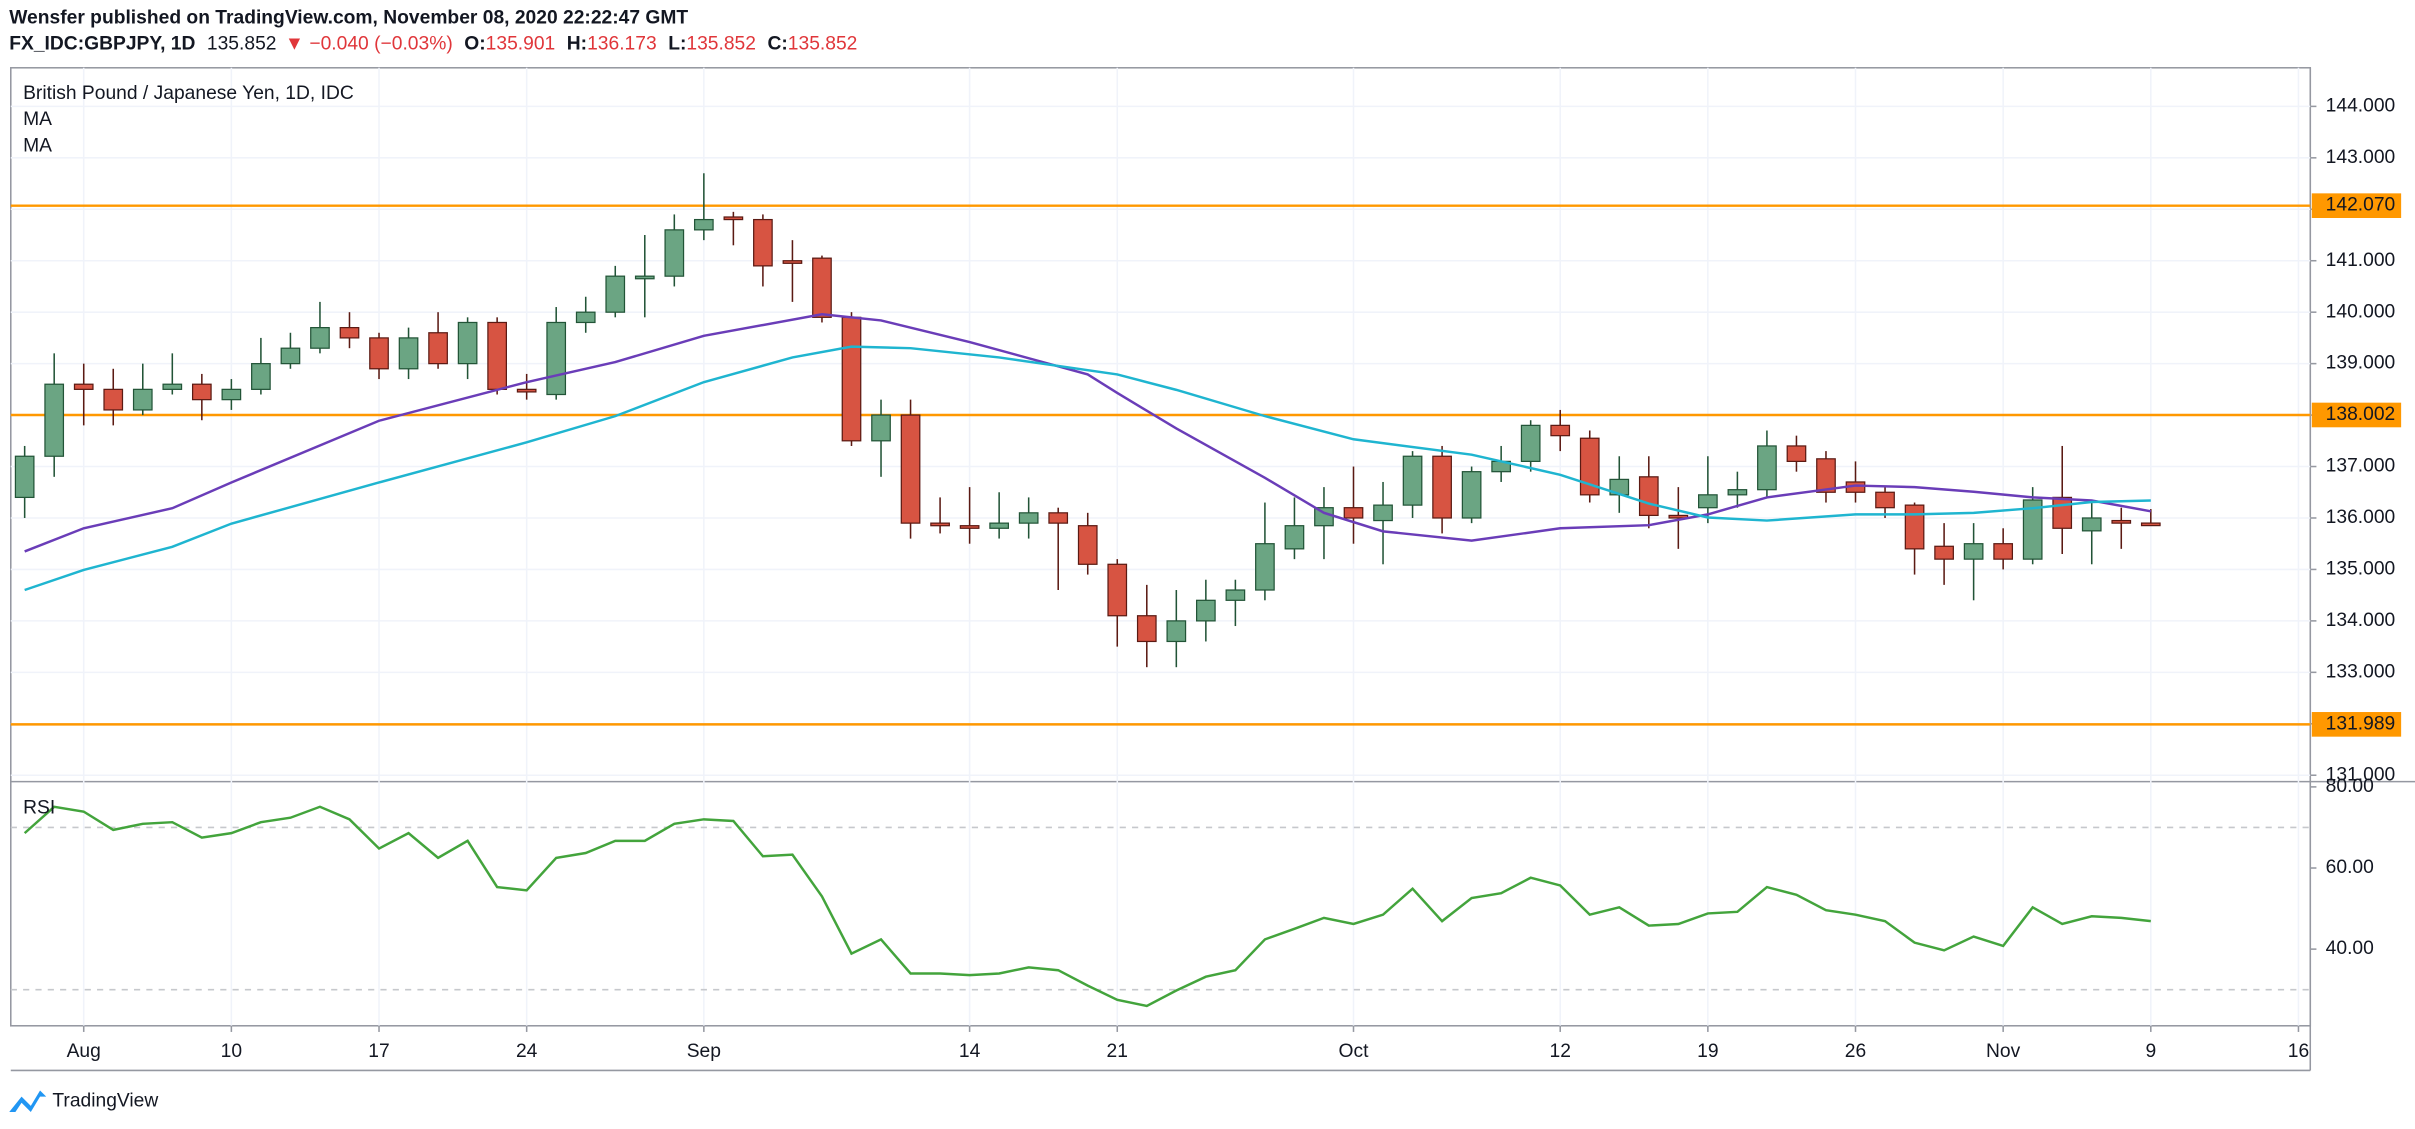 The height and width of the screenshot is (1129, 2415). Describe the element at coordinates (527, 1051) in the screenshot. I see `x-tick-label: 24` at that location.